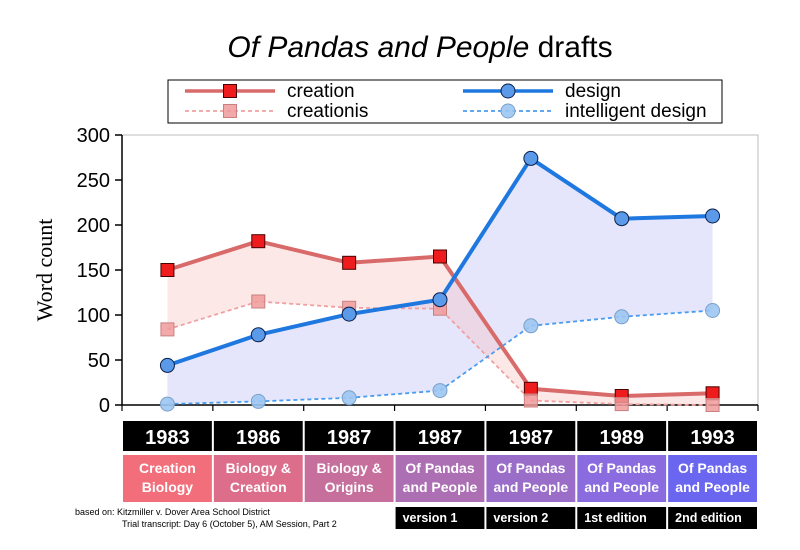  What do you see at coordinates (93, 181) in the screenshot?
I see `y-tick-label: 250` at bounding box center [93, 181].